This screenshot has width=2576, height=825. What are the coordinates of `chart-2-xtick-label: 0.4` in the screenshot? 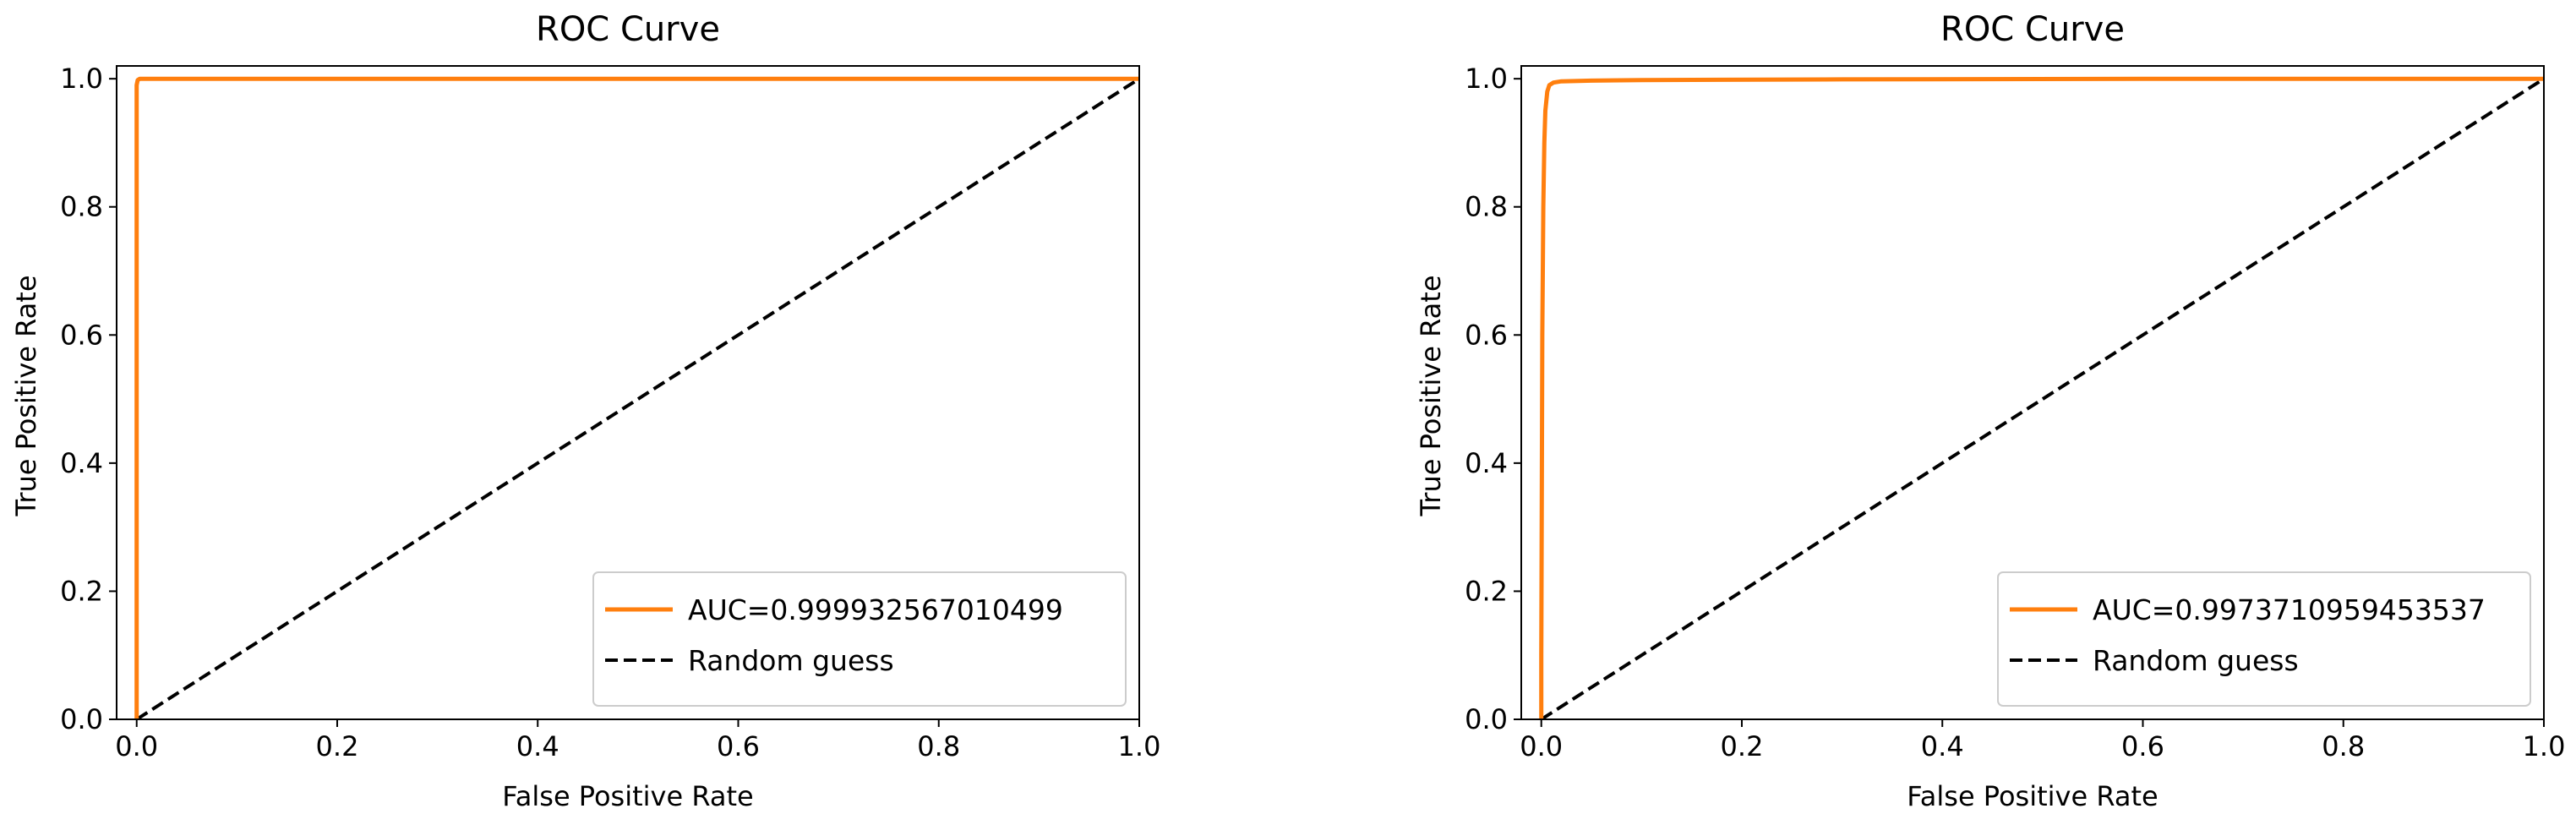 It's located at (1942, 746).